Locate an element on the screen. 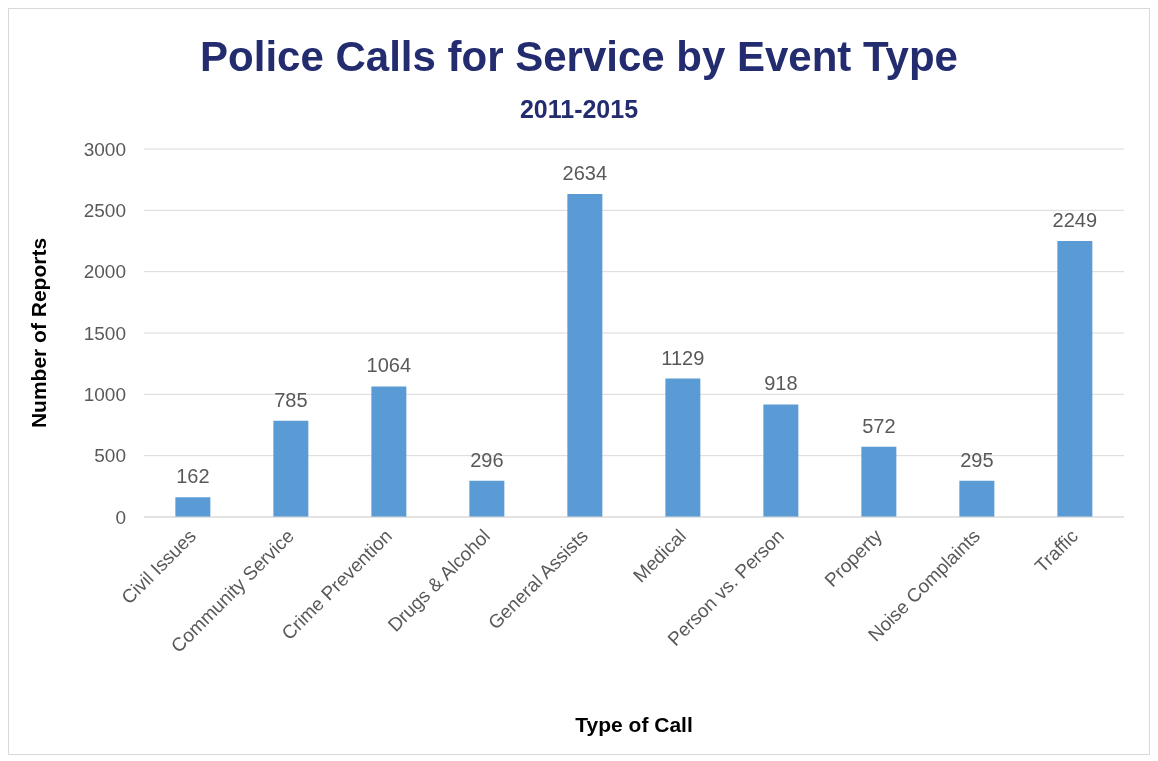 Image resolution: width=1158 pixels, height=761 pixels. y-tick-label: 1500 is located at coordinates (104, 333).